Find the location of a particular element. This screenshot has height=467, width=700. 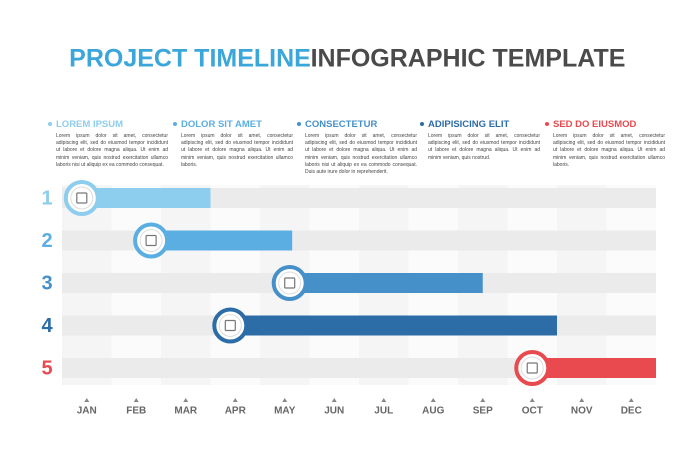

row-label: 3 is located at coordinates (46, 283).